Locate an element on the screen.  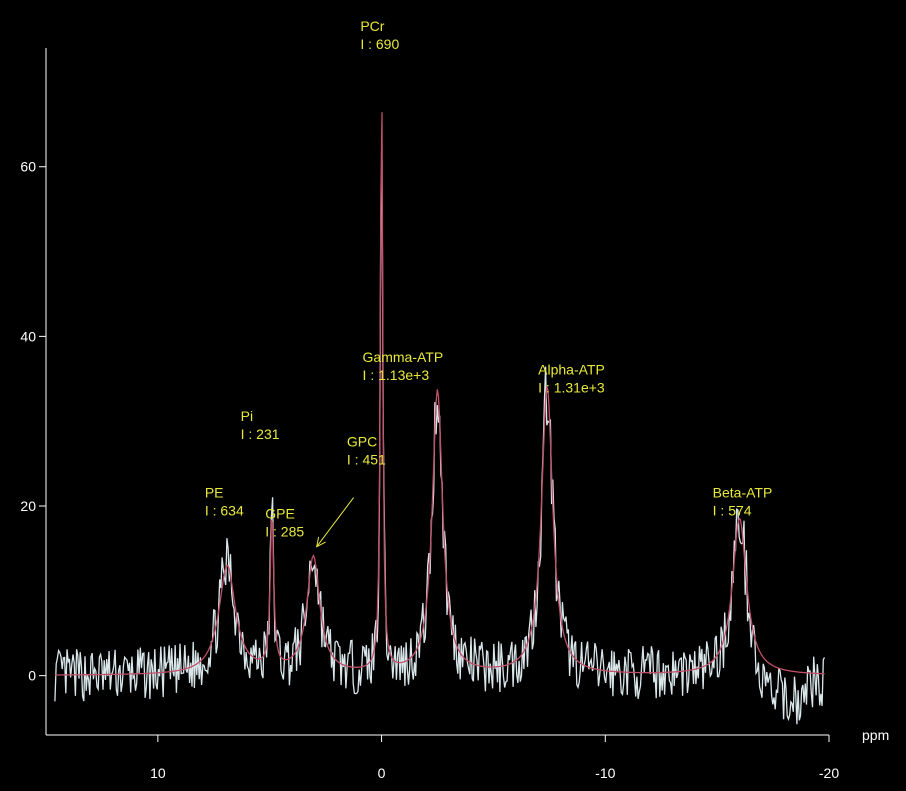
y-tick-label: 20 is located at coordinates (28, 506).